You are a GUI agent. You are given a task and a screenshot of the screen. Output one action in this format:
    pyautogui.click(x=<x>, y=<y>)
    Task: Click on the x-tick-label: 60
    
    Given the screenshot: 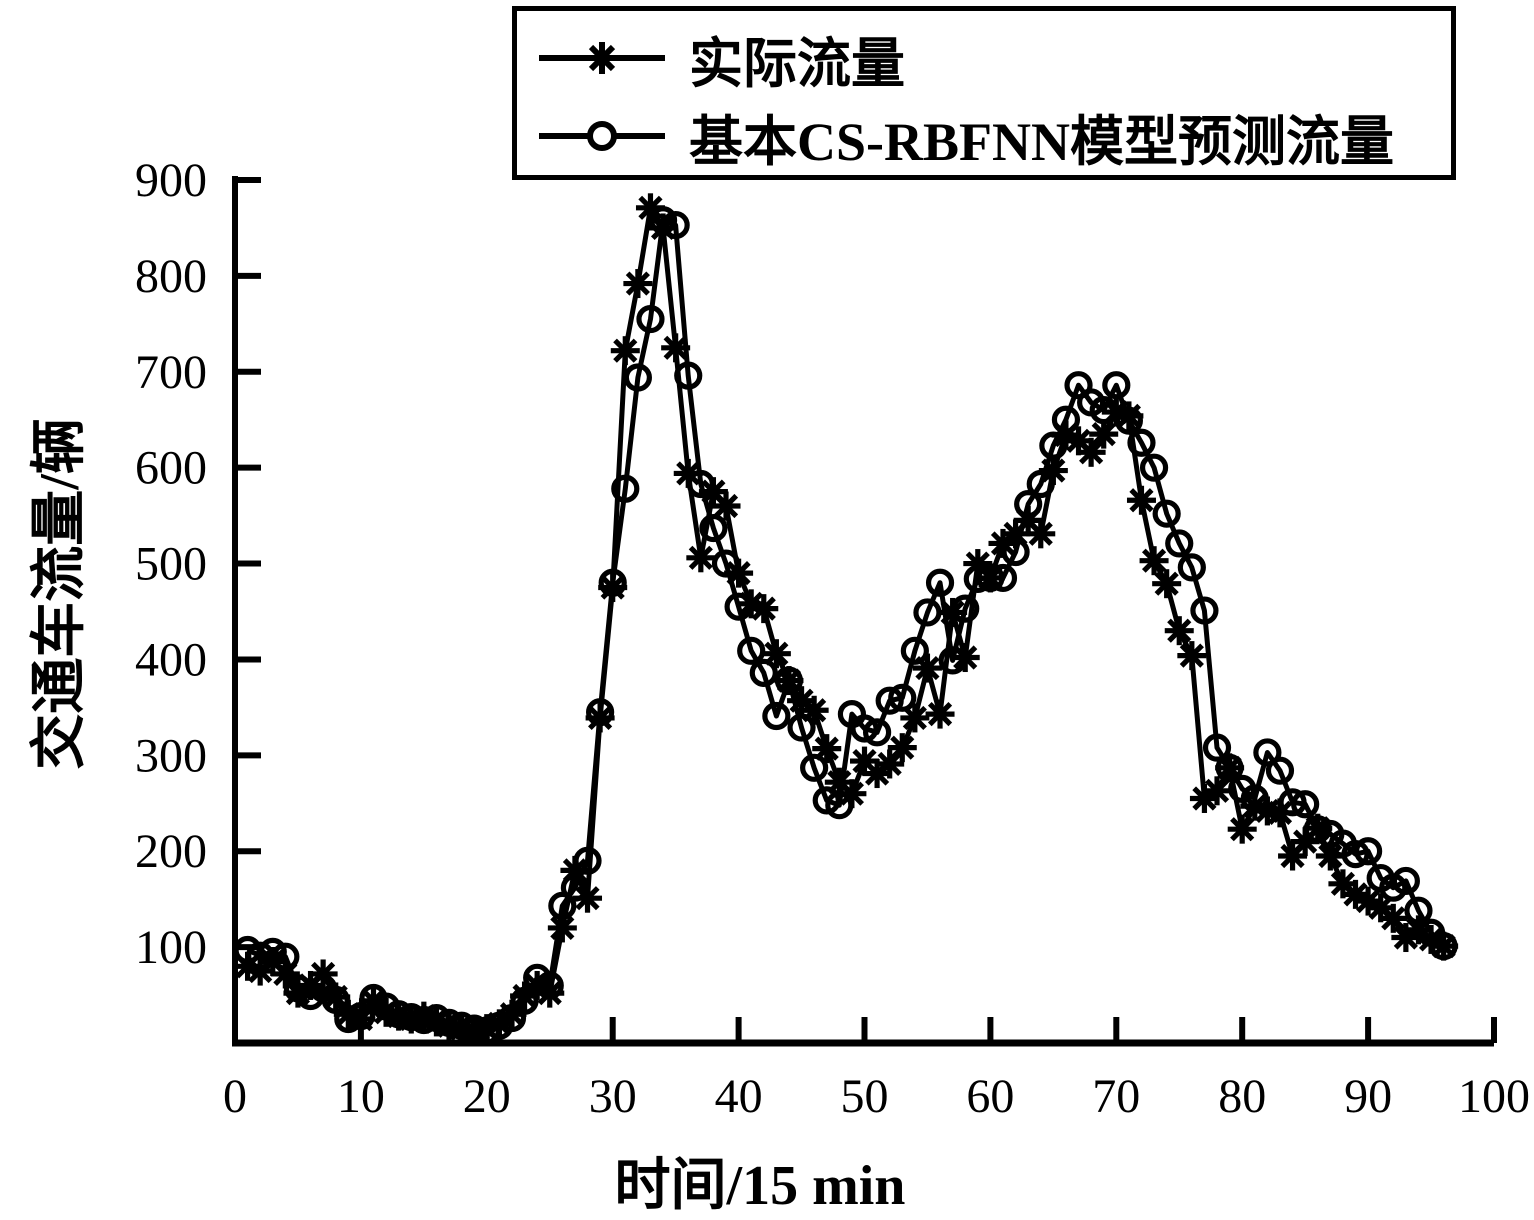 What is the action you would take?
    pyautogui.click(x=990, y=1096)
    